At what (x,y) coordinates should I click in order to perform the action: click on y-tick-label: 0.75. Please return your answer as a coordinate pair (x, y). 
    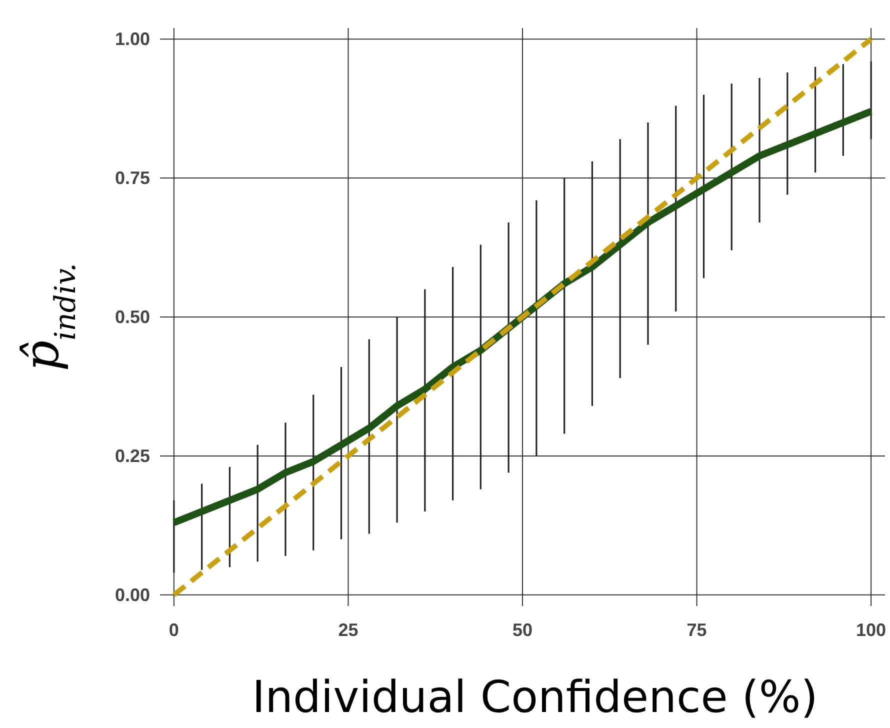
    Looking at the image, I should click on (132, 178).